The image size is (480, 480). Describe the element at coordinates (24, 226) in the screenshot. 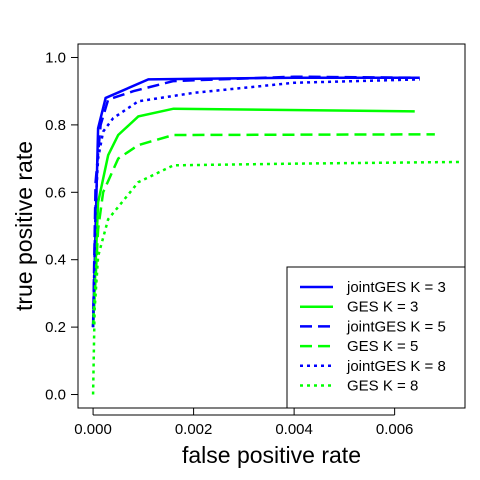

I see `y-axis-title: true positive rate` at that location.